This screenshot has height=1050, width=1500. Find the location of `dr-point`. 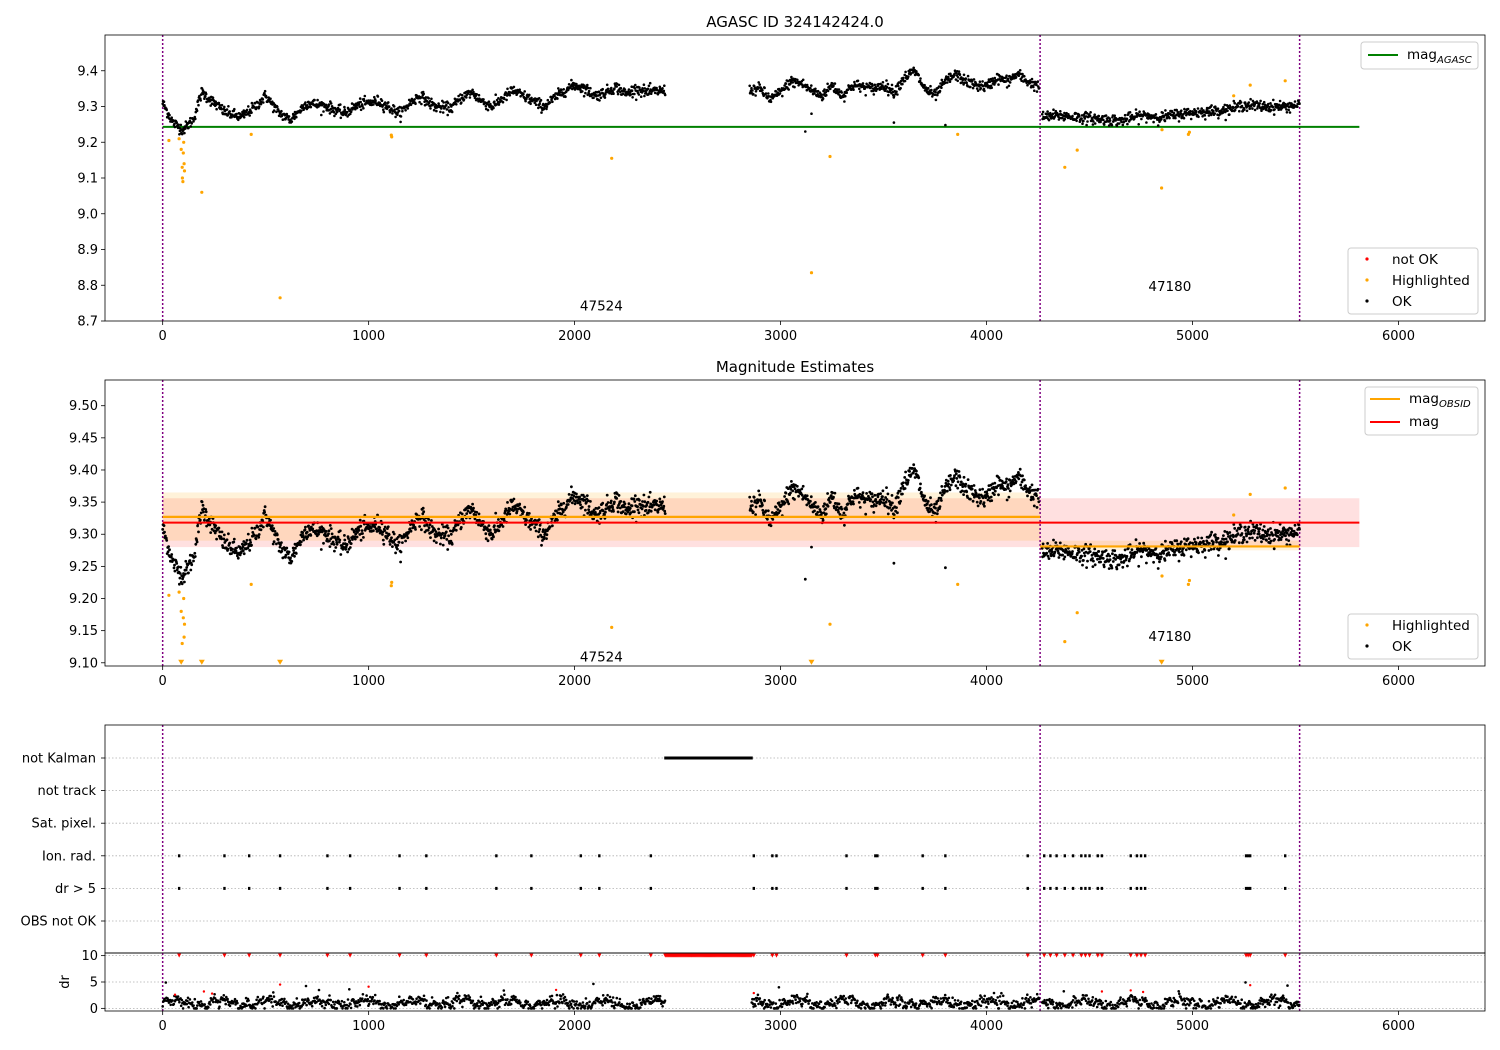

dr-point is located at coordinates (166, 982).